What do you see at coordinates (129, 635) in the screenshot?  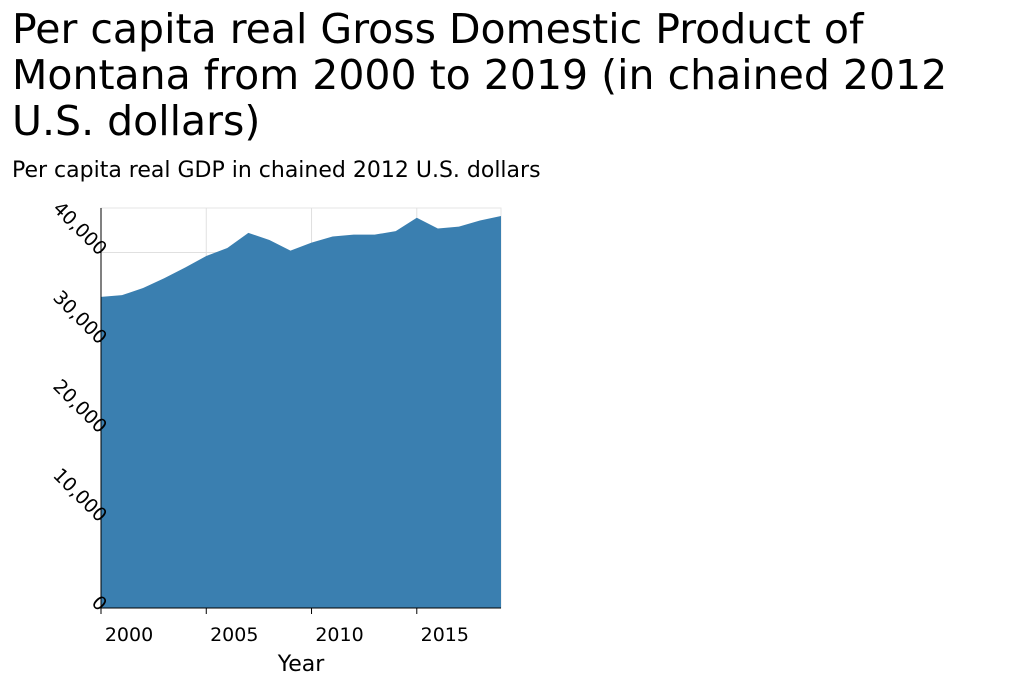 I see `x-tick-label: 2000` at bounding box center [129, 635].